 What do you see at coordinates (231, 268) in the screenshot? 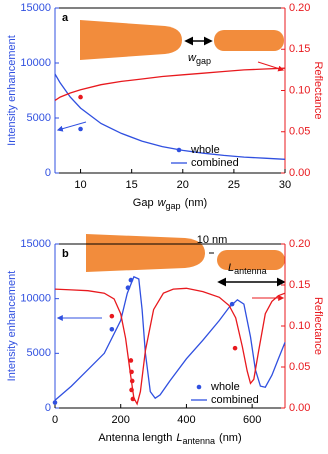
I see `inset-var: L` at bounding box center [231, 268].